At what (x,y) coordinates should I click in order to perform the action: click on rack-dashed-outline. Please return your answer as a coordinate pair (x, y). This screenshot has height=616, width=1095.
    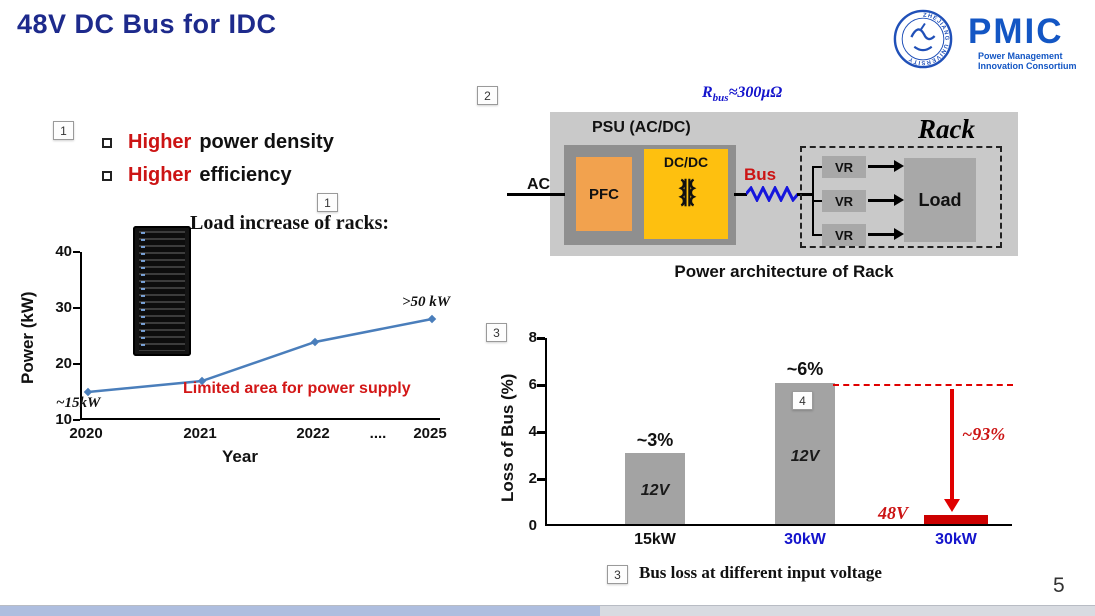
    Looking at the image, I should click on (901, 197).